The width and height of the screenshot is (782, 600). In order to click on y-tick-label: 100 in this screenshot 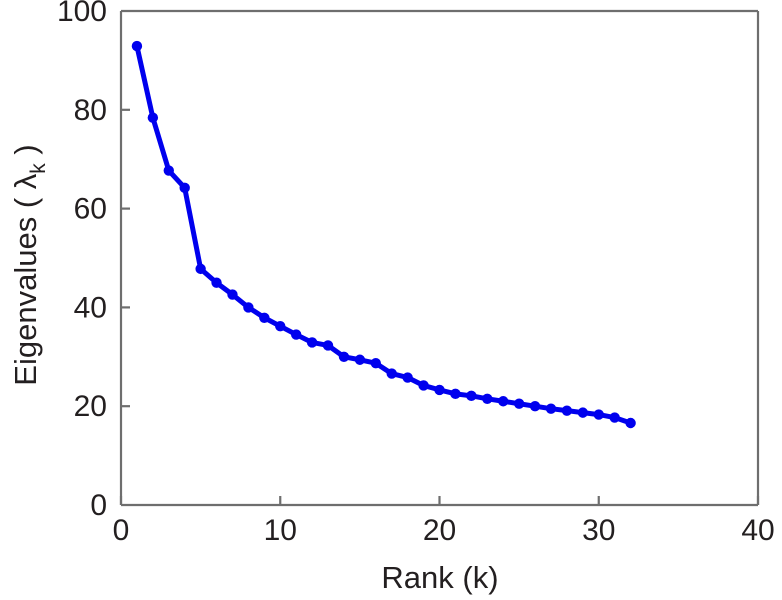, I will do `click(82, 14)`.